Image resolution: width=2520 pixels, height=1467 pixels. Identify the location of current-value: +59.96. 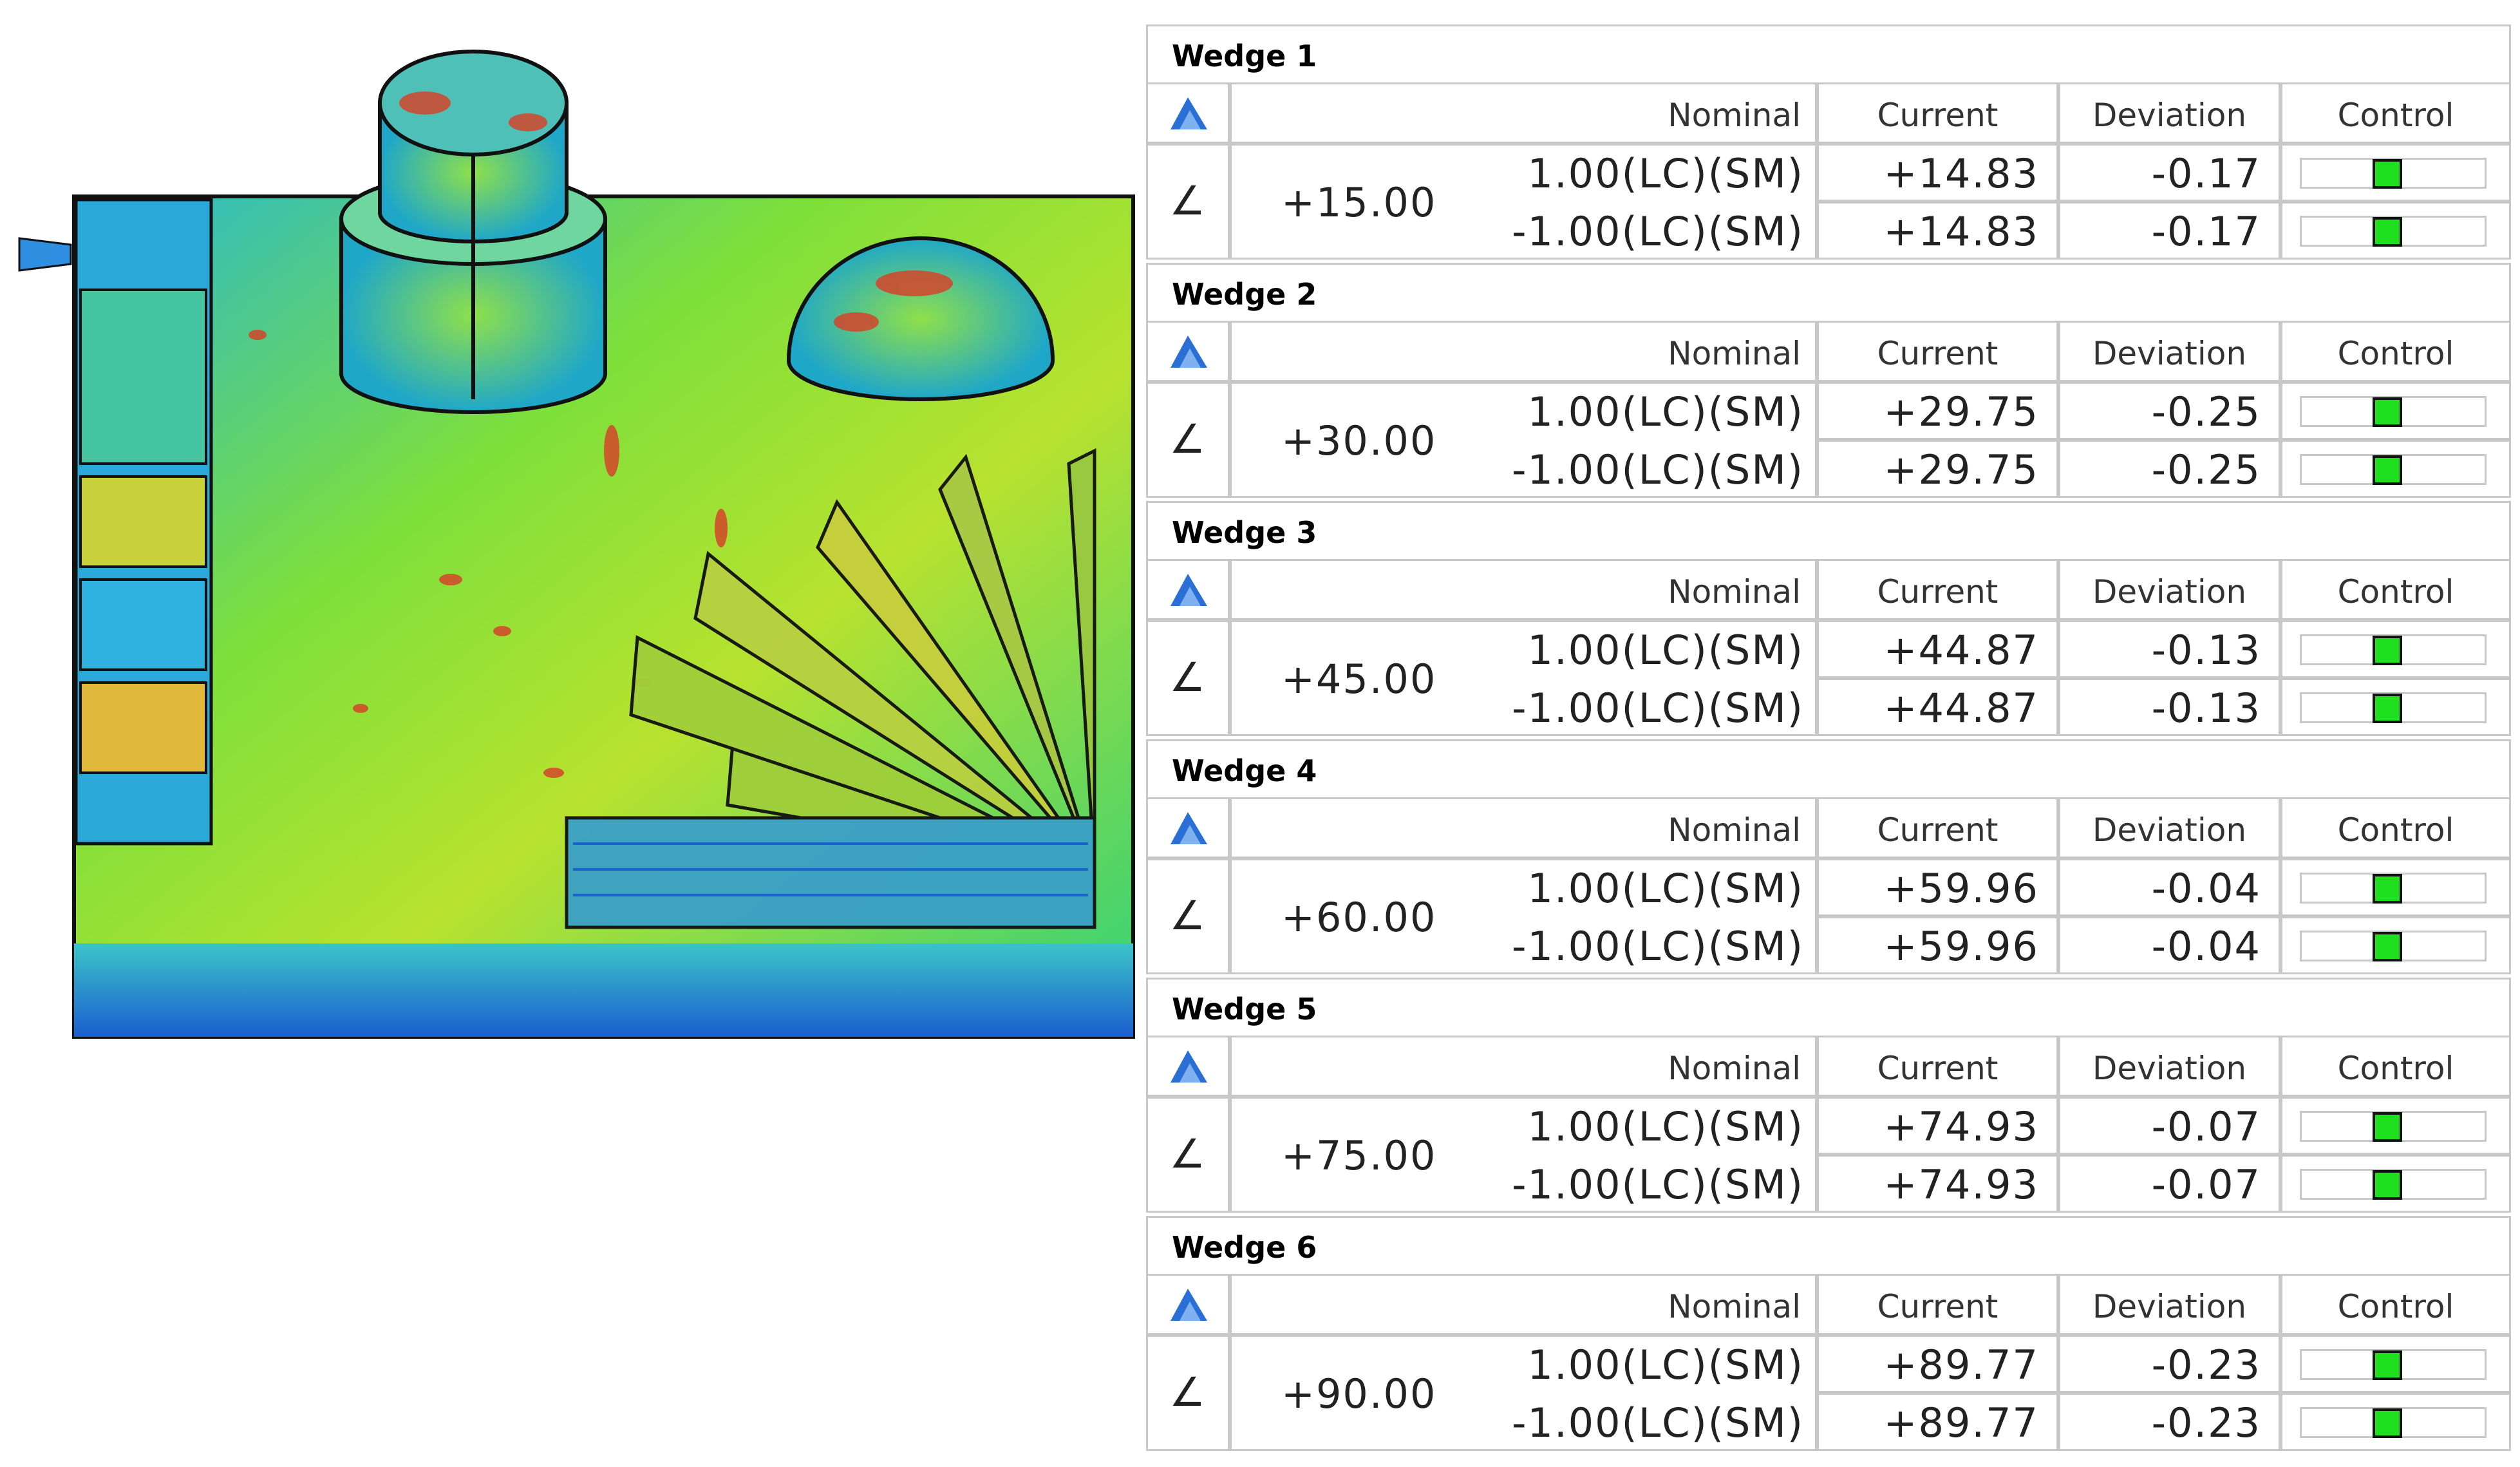
(1961, 888).